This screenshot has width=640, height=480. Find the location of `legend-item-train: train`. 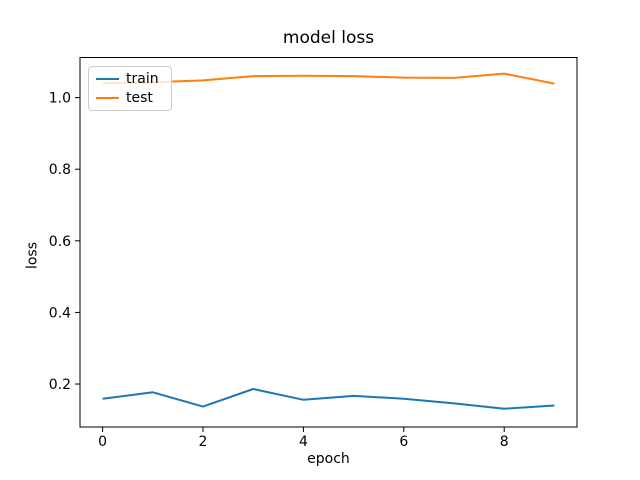

legend-item-train: train is located at coordinates (130, 79).